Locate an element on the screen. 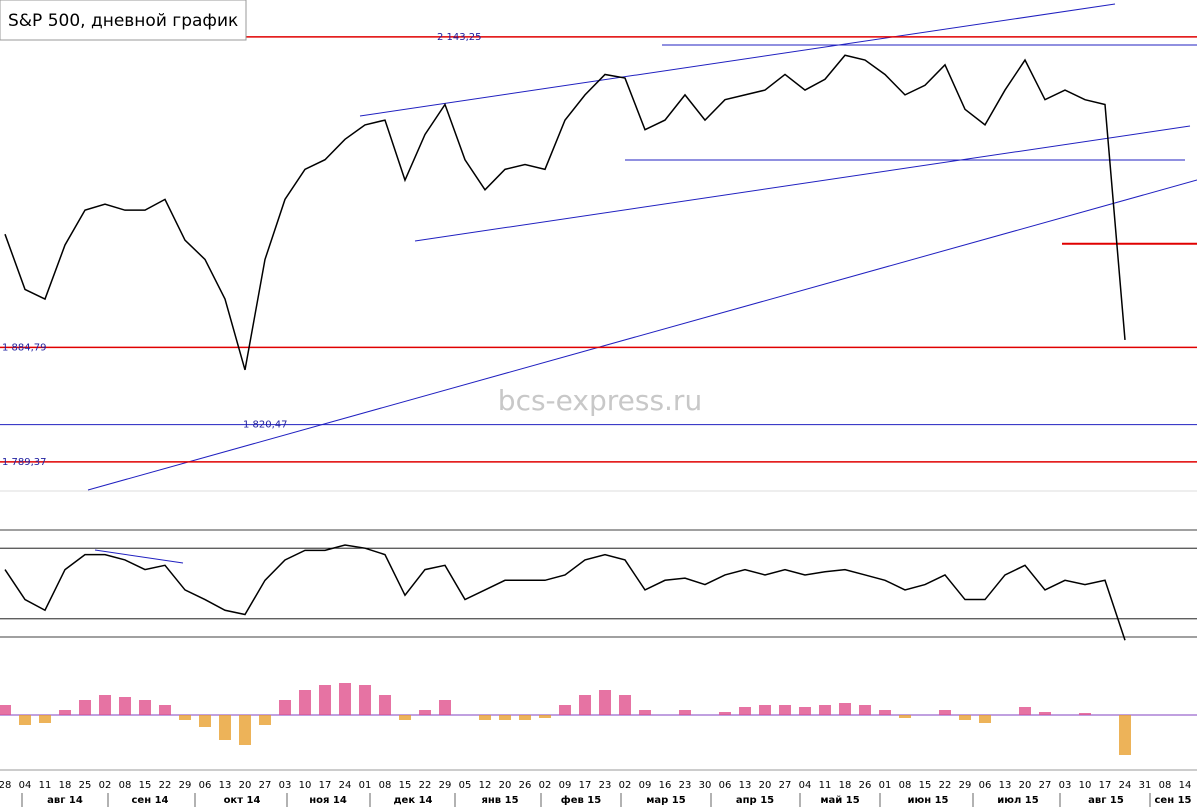 Image resolution: width=1197 pixels, height=807 pixels. price-level-label: 1 884,79 is located at coordinates (24, 347).